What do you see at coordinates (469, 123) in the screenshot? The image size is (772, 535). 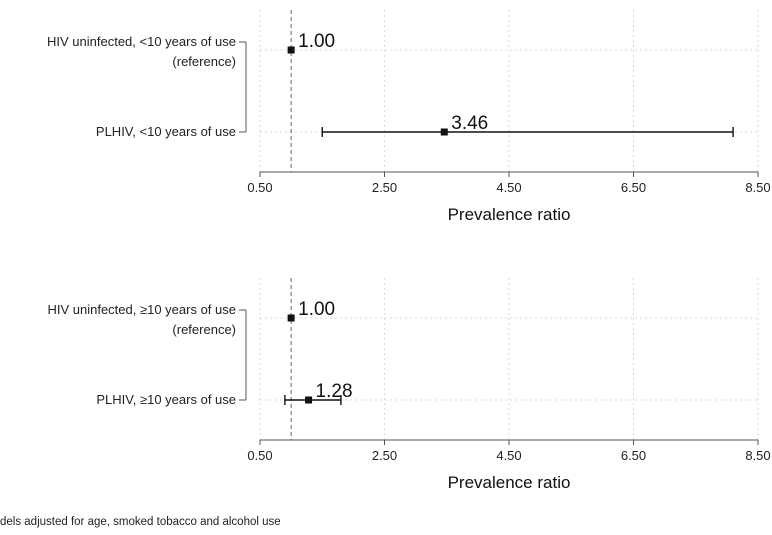 I see `value-label: 3.46` at bounding box center [469, 123].